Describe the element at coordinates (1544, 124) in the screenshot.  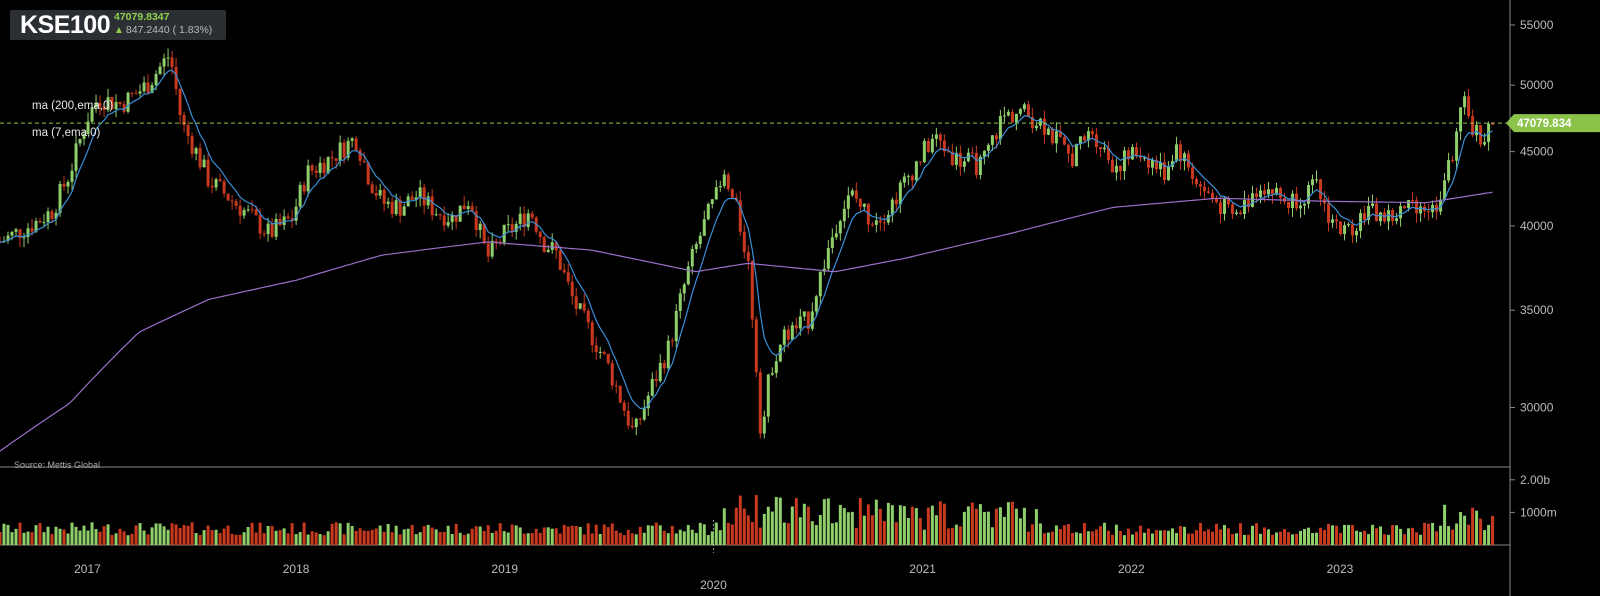
I see `last-price-tag-label: 47079.834` at that location.